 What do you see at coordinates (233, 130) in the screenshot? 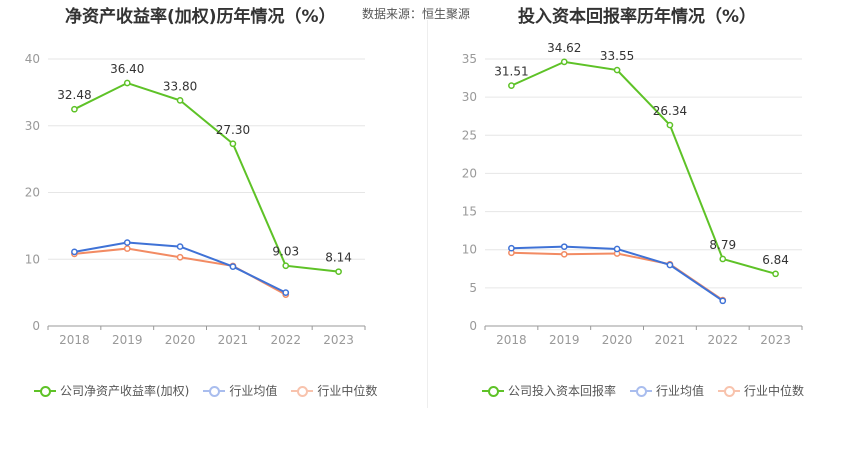
I see `data-label: 27.30` at bounding box center [233, 130].